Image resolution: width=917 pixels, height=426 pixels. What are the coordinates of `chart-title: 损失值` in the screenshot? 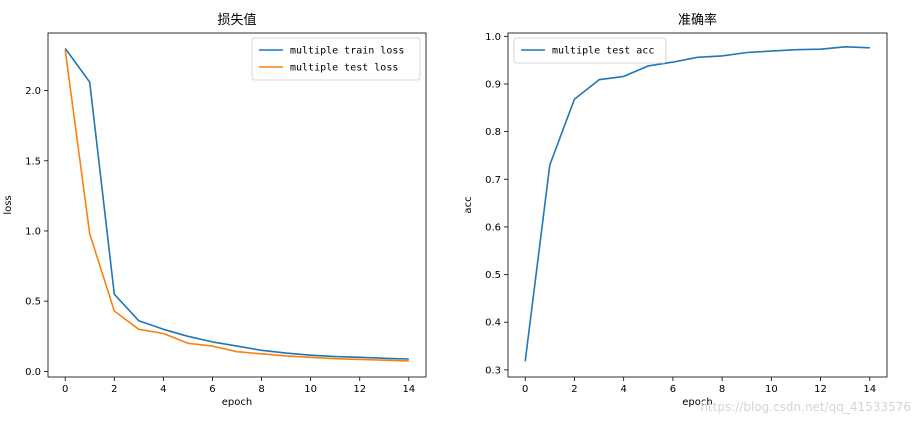 It's located at (236, 20).